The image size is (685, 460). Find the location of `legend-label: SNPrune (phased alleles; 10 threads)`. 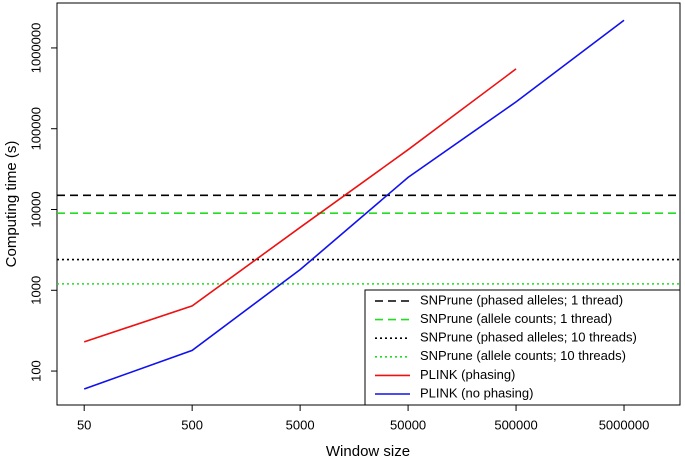

legend-label: SNPrune (phased alleles; 10 threads) is located at coordinates (528, 337).